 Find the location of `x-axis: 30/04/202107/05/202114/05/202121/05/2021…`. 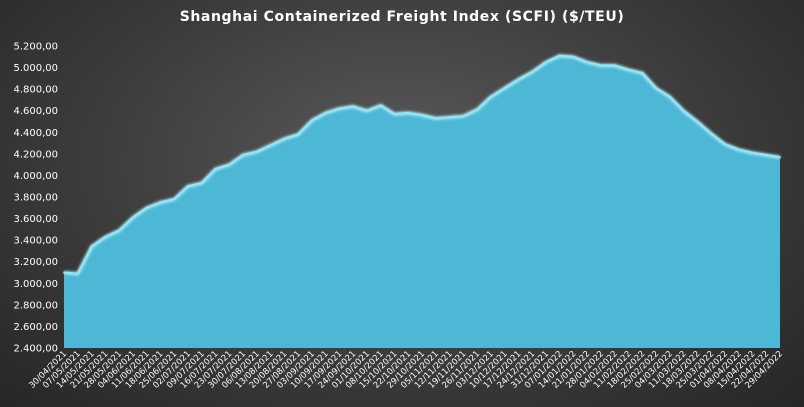

x-axis: 30/04/202107/05/202114/05/202121/05/2021… is located at coordinates (406, 370).